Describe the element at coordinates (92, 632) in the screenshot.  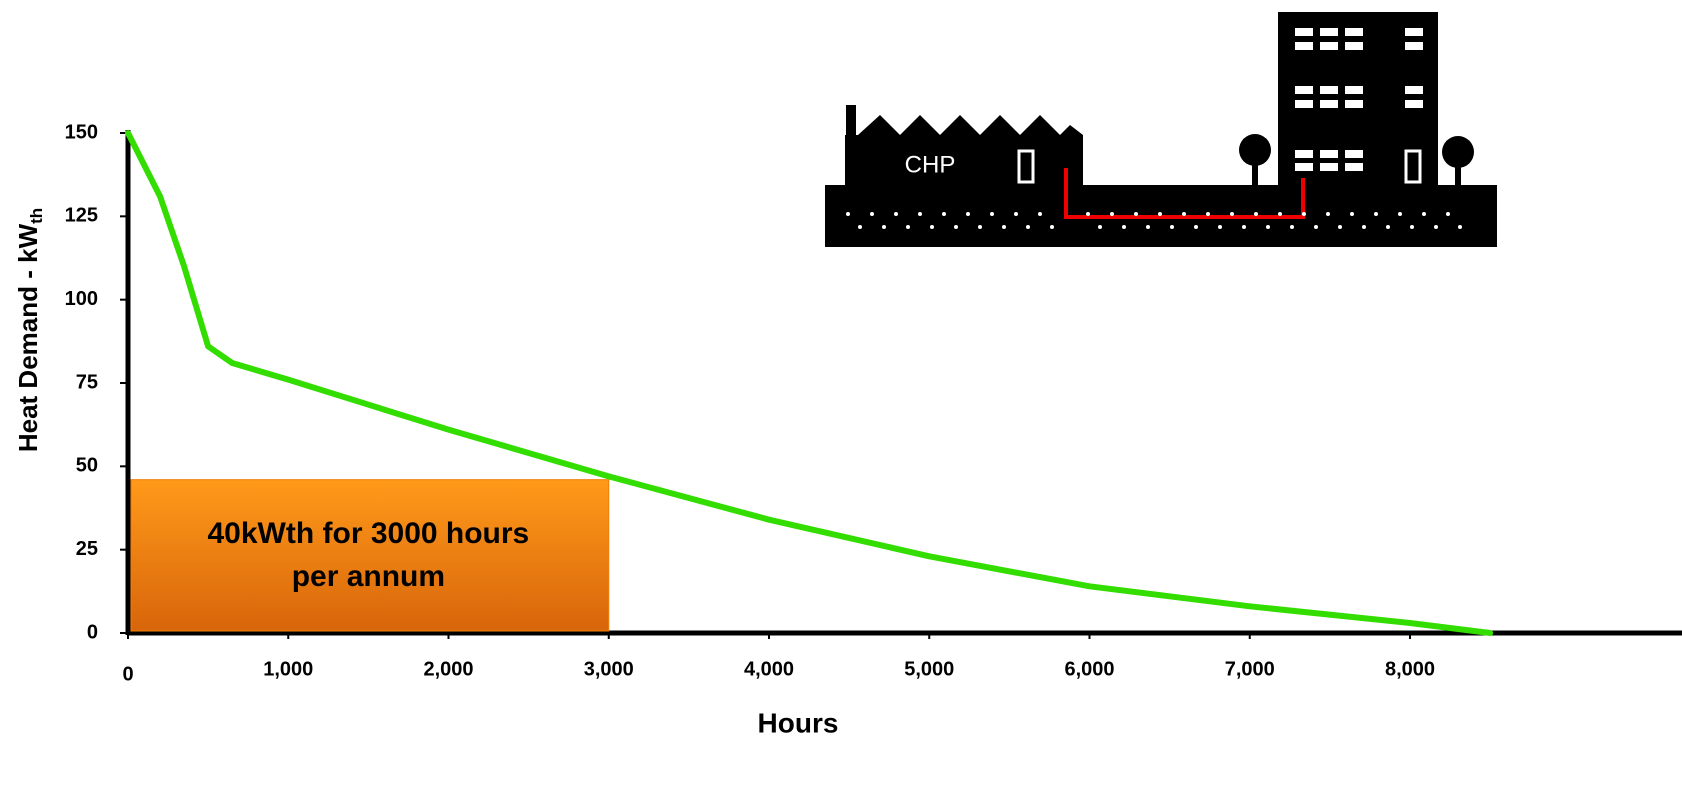
I see `y-tick-label: 0` at that location.